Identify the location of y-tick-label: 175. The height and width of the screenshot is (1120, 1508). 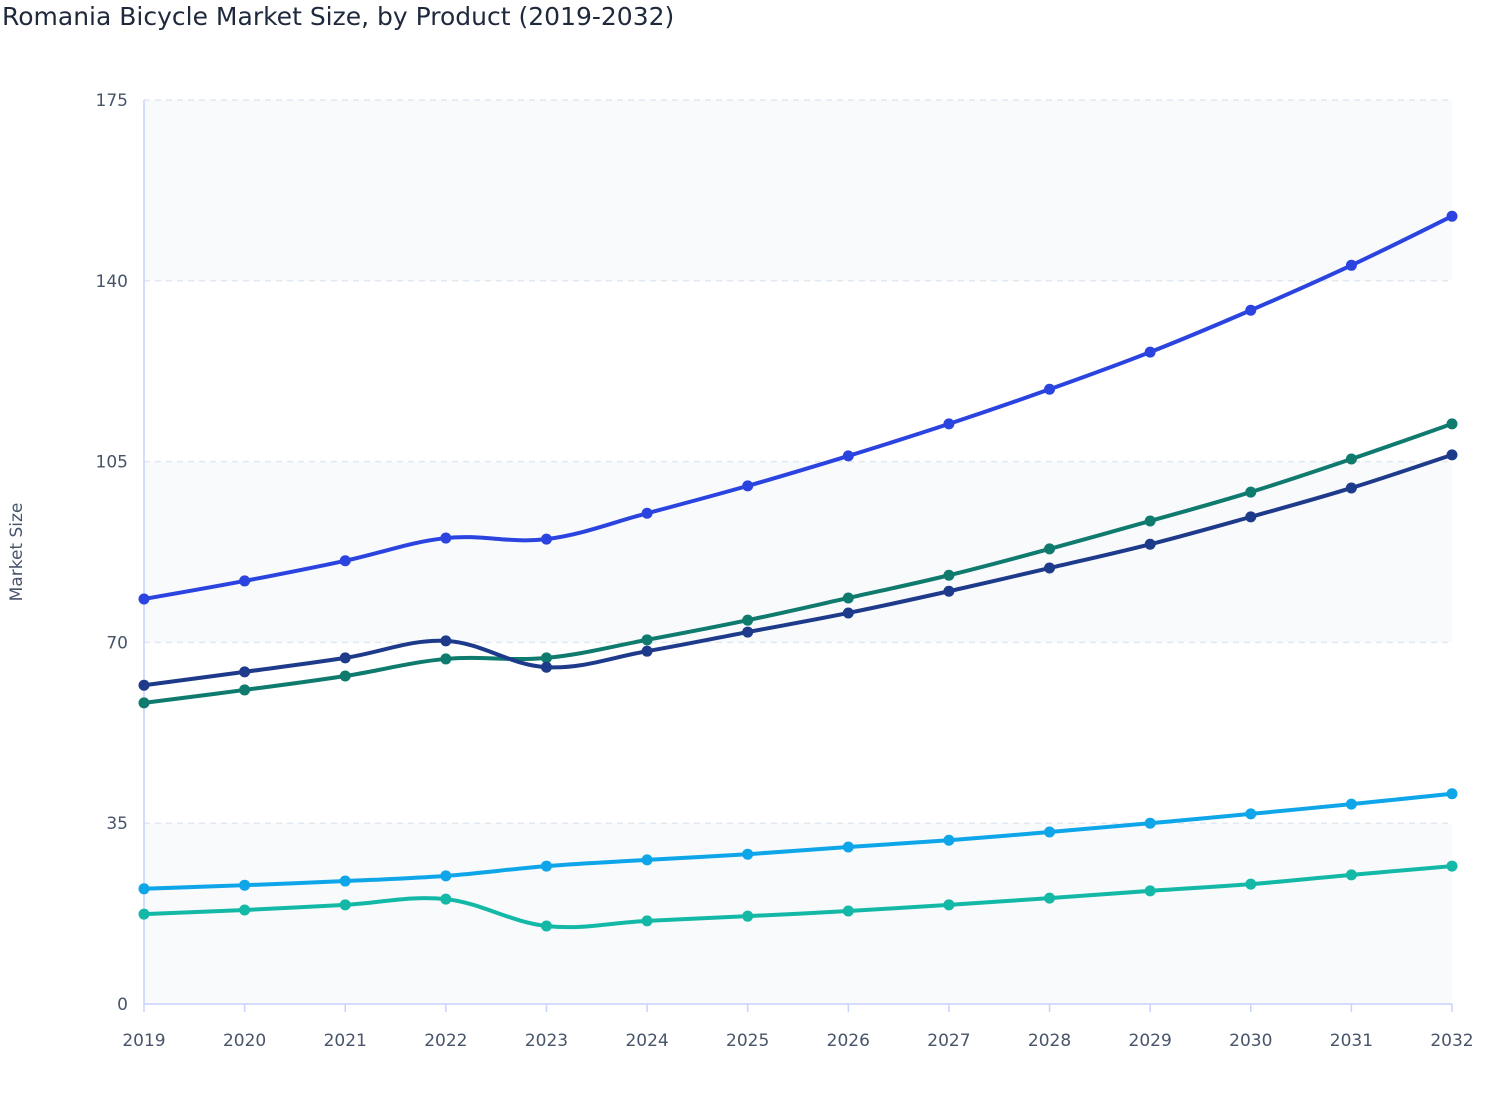
(112, 101).